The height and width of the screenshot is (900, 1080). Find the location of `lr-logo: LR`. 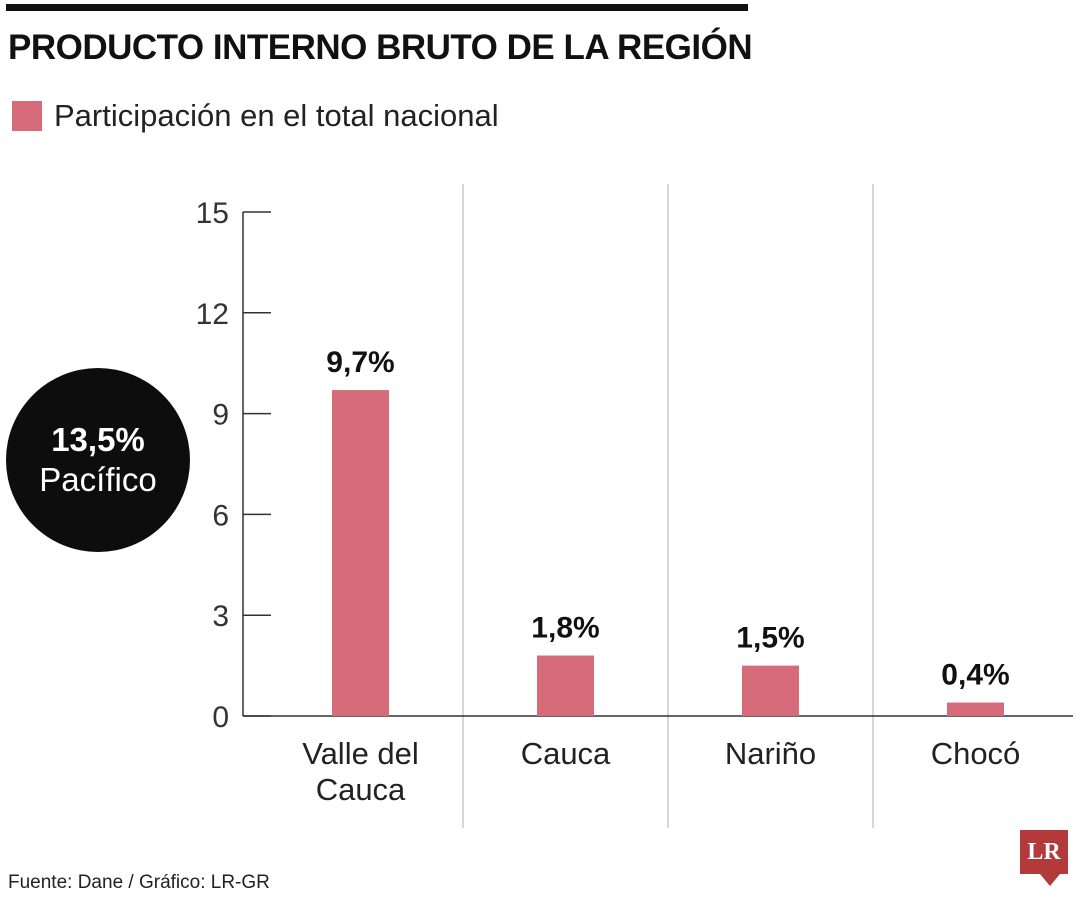

lr-logo: LR is located at coordinates (1044, 852).